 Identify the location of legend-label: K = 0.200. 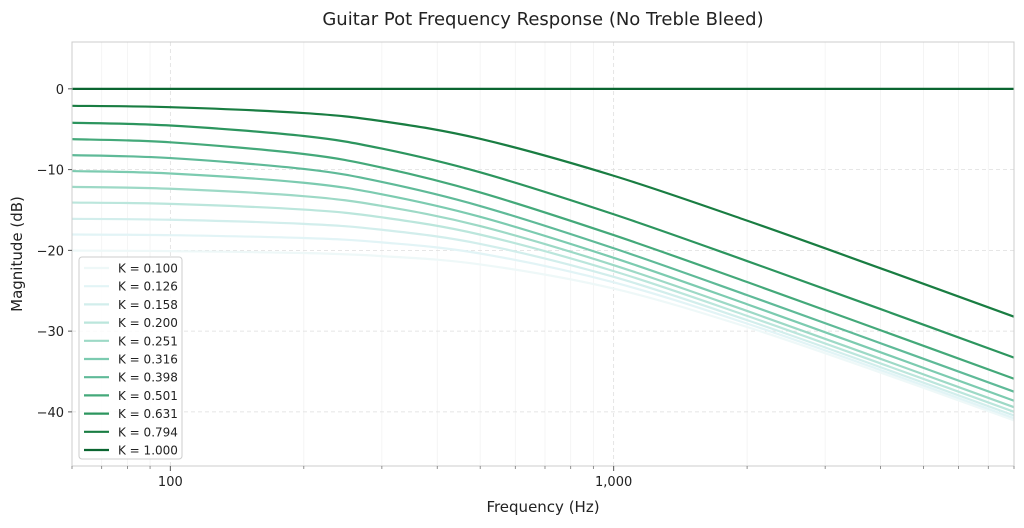
(148, 323).